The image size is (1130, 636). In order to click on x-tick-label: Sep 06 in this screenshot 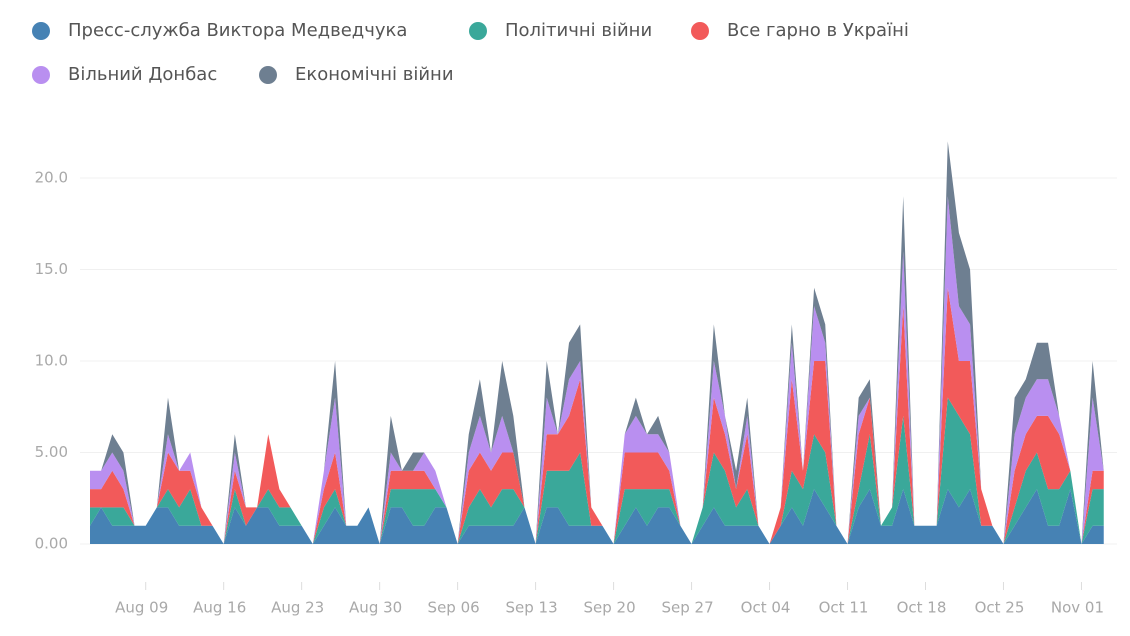, I will do `click(454, 608)`.